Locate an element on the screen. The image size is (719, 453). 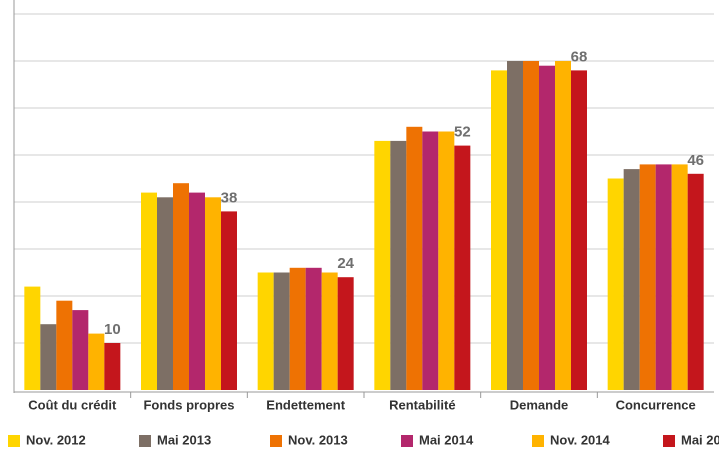
legend-label: Nov. 2013 is located at coordinates (318, 439).